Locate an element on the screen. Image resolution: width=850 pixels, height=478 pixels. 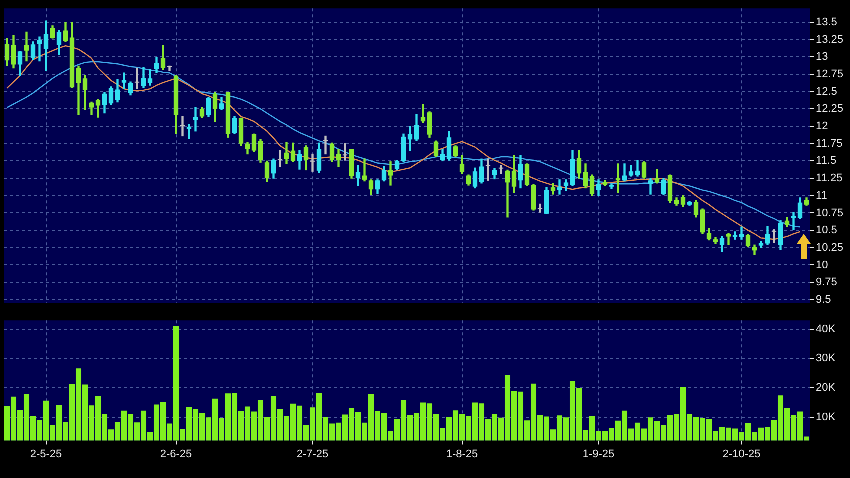
y-tick-label: 11.25 is located at coordinates (829, 178).